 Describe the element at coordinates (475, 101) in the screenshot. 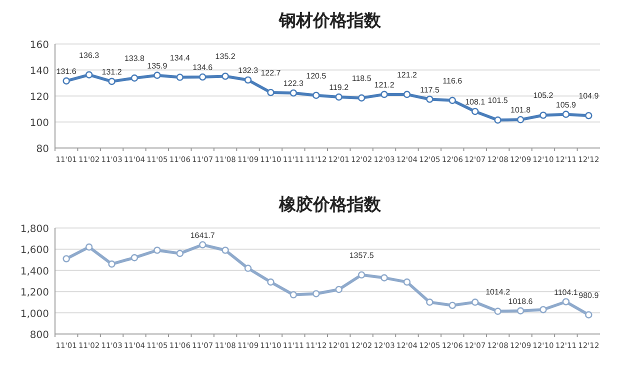

I see `data-label: 108.1` at that location.